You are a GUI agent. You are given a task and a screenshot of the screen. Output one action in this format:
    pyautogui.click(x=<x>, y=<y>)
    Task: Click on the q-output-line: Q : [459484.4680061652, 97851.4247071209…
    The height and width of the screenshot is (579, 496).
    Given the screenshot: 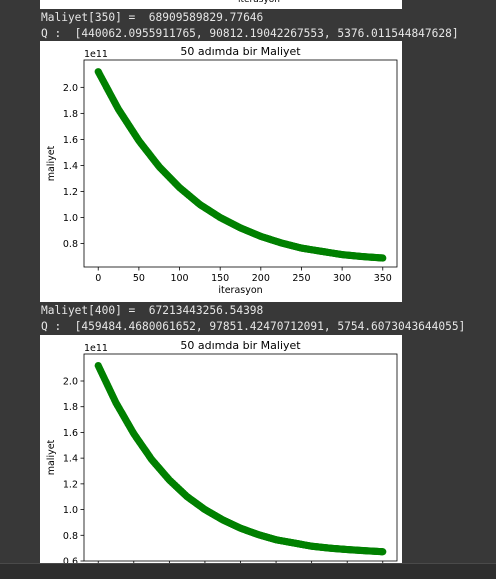 What is the action you would take?
    pyautogui.click(x=253, y=326)
    